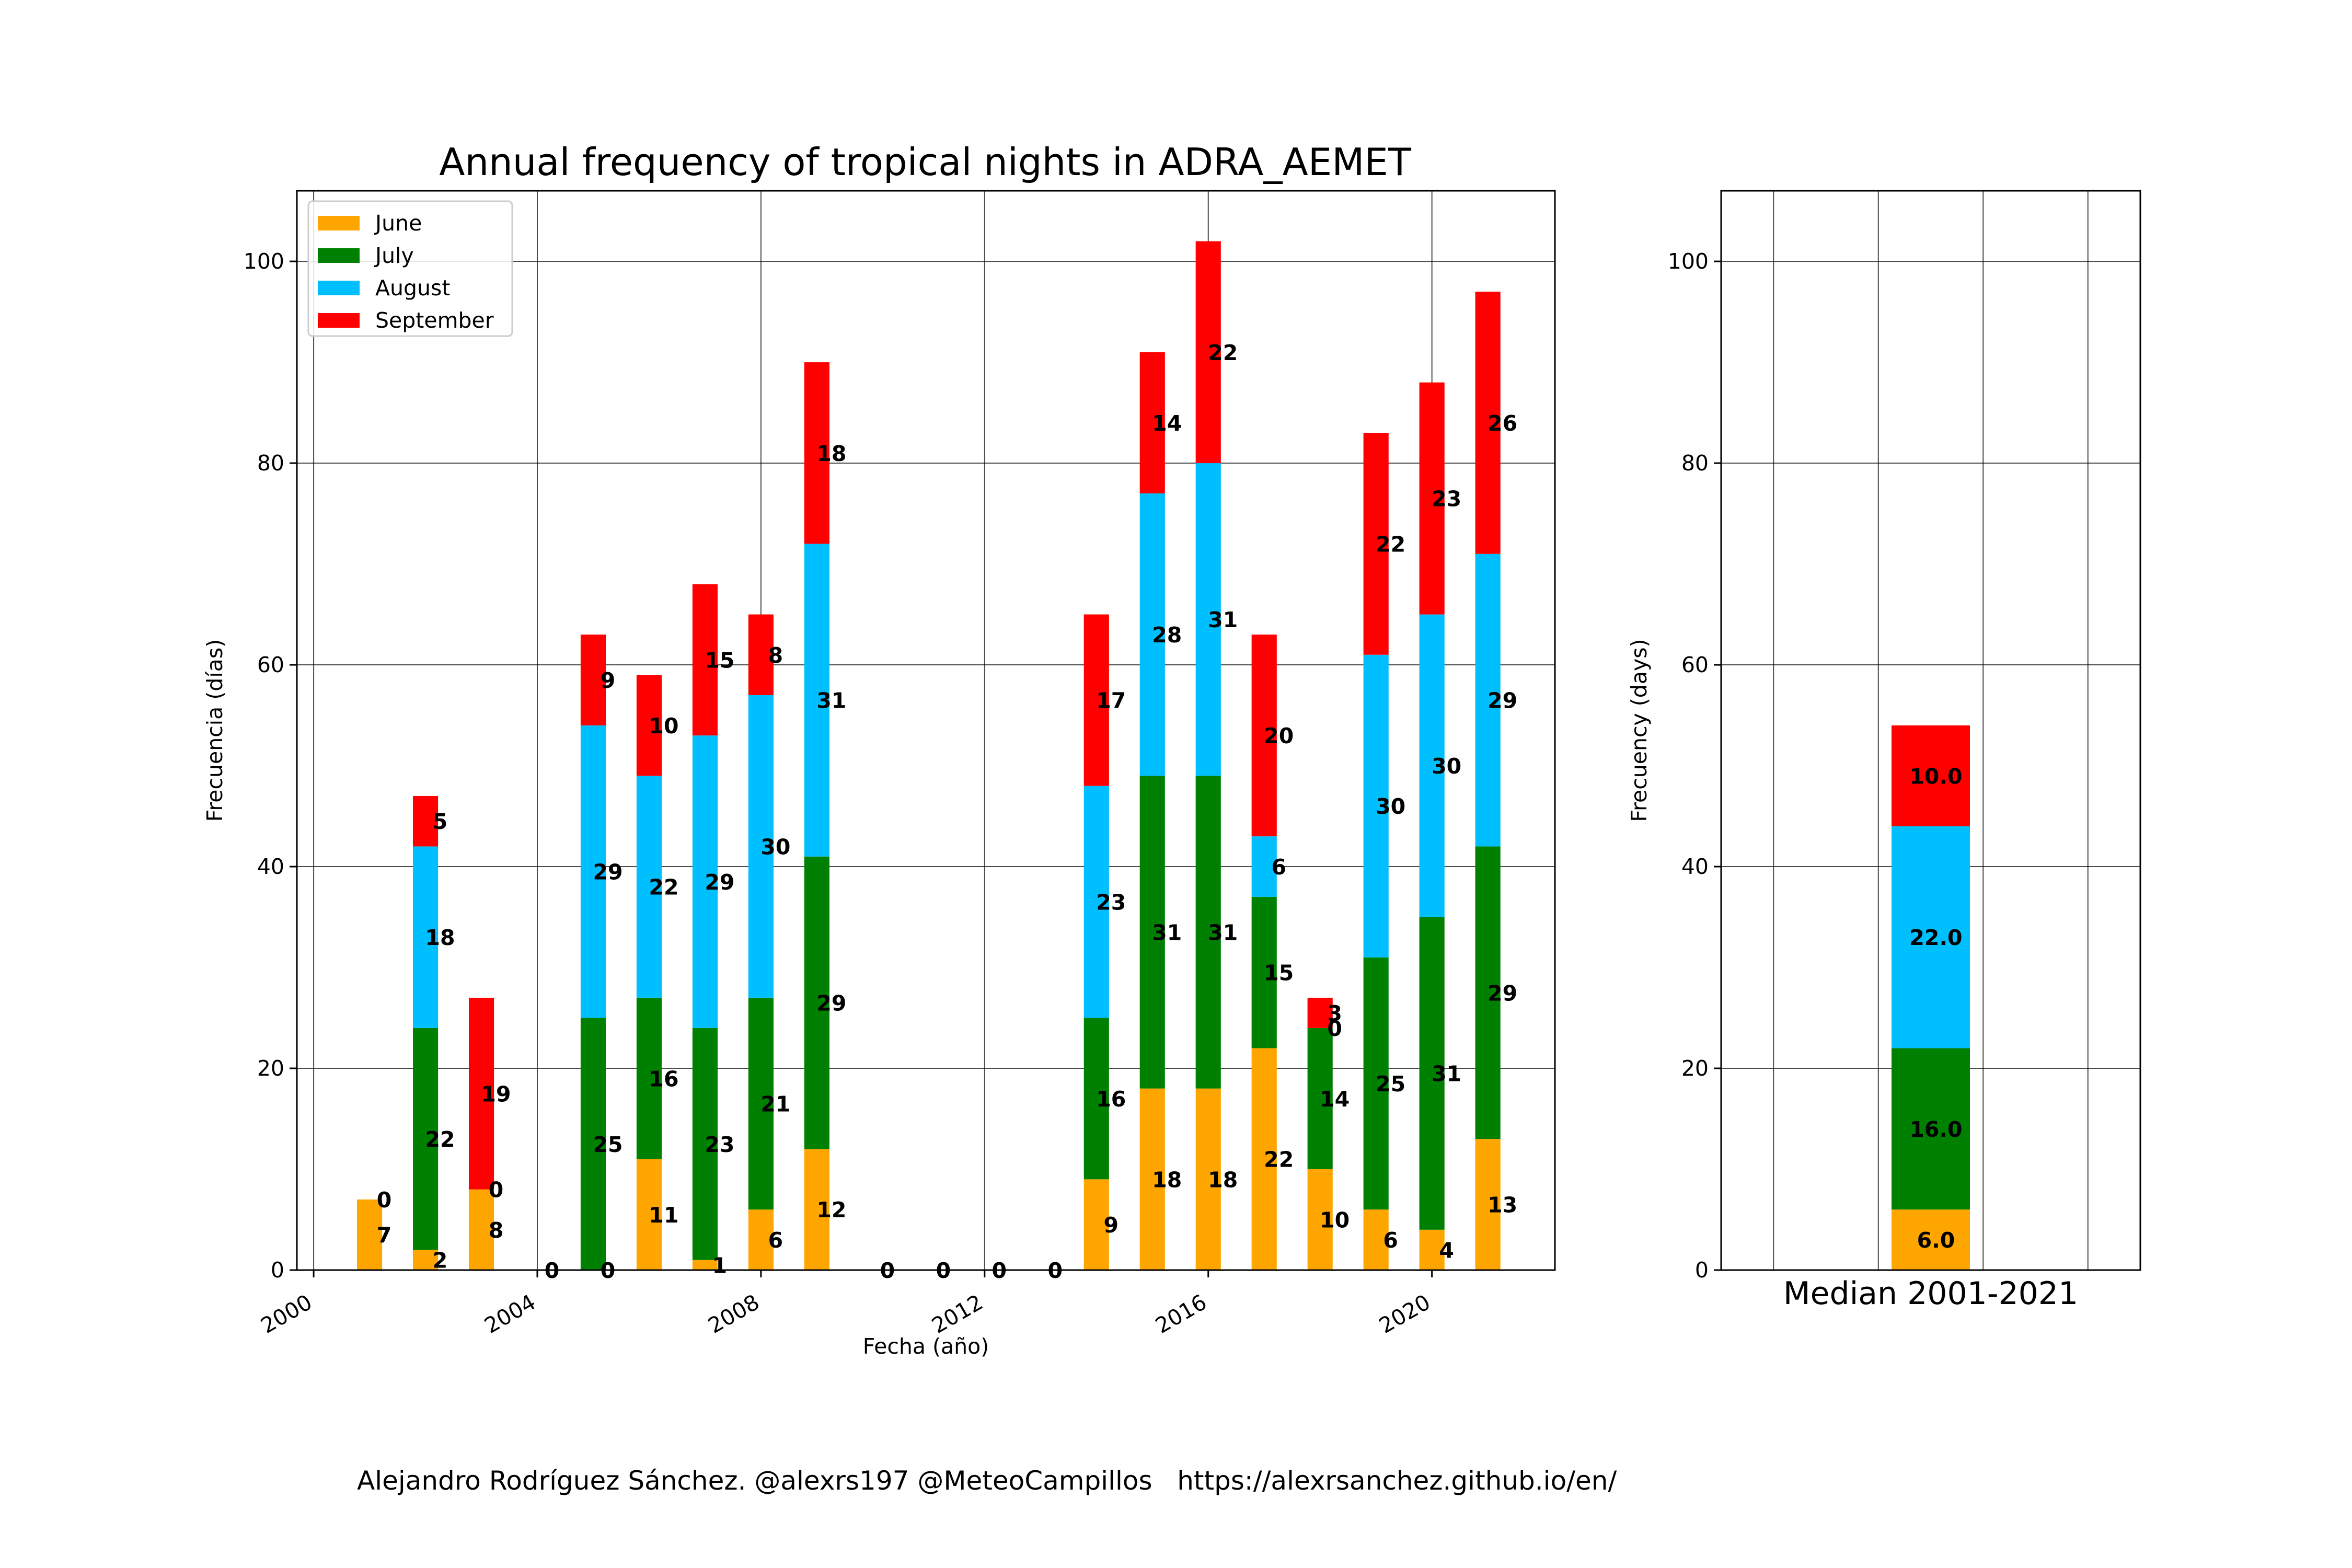  What do you see at coordinates (440, 1260) in the screenshot?
I see `label-2002-june: 2` at bounding box center [440, 1260].